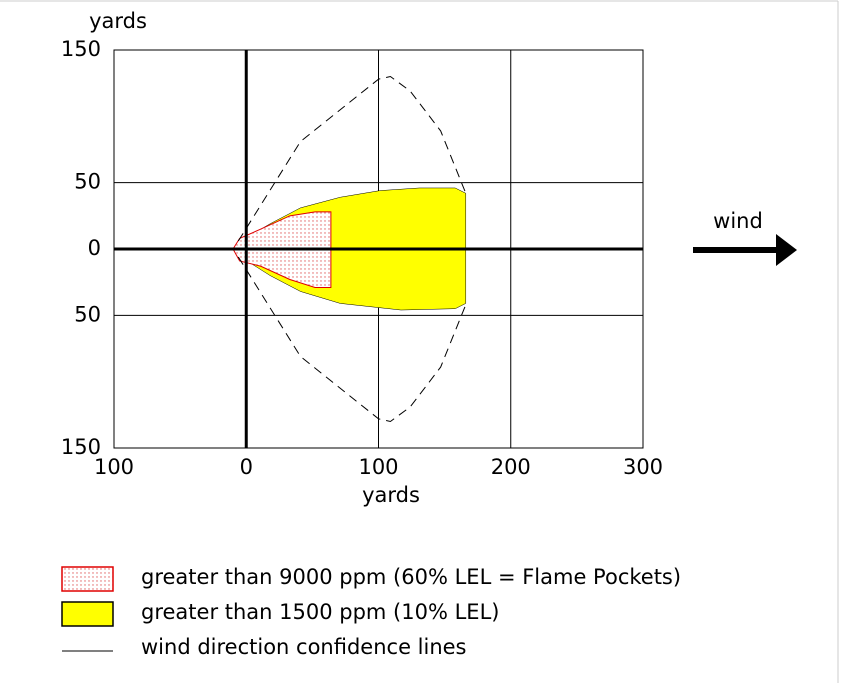  I want to click on wind-arrow-head, so click(786, 250).